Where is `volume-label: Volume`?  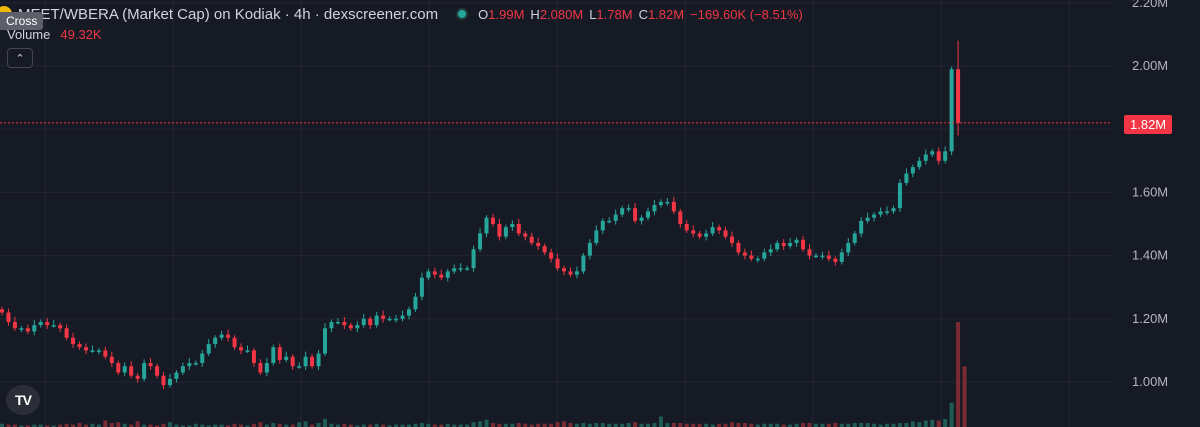
volume-label: Volume is located at coordinates (29, 34).